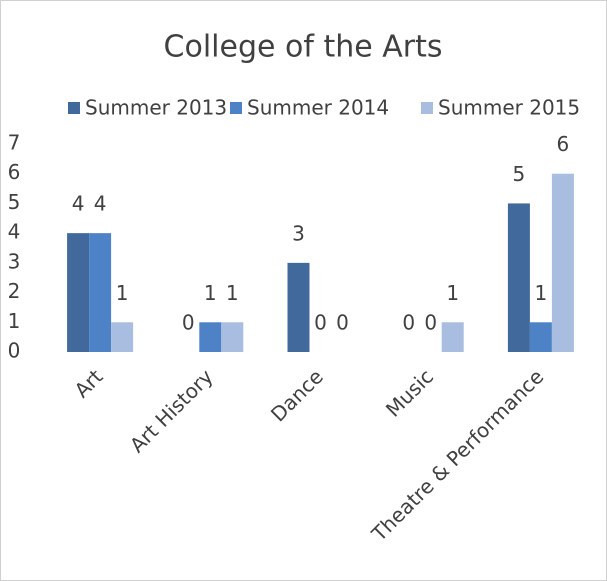 The image size is (607, 581). Describe the element at coordinates (14, 321) in the screenshot. I see `y-tick-label: 1` at that location.